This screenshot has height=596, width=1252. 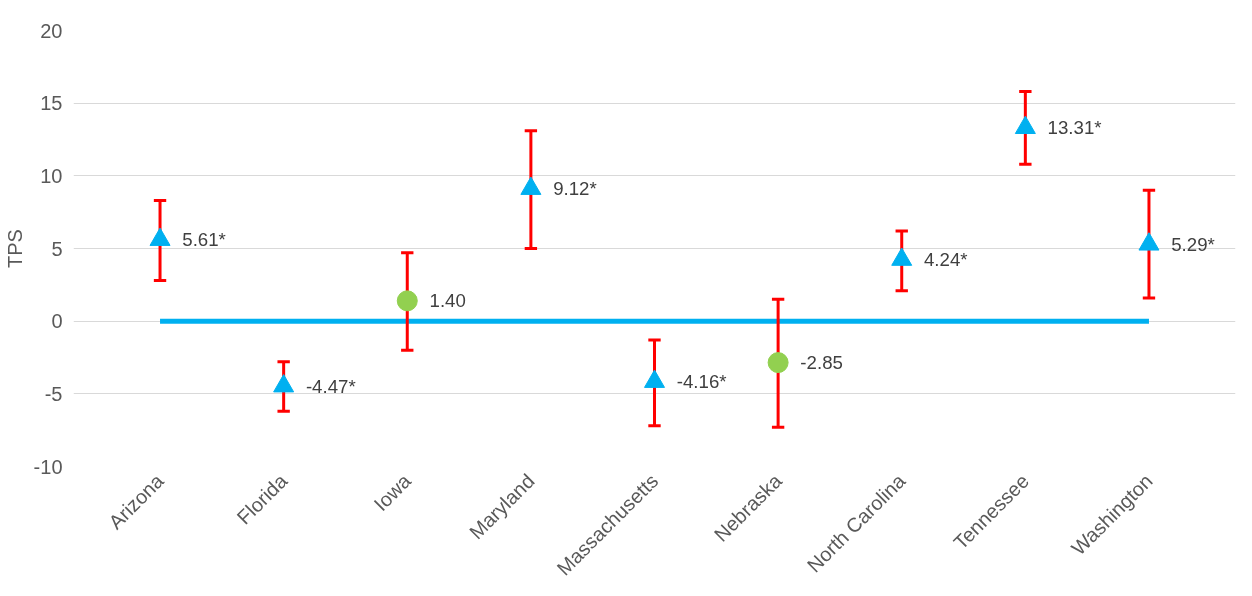 What do you see at coordinates (57, 321) in the screenshot?
I see `y-tick-label: 0` at bounding box center [57, 321].